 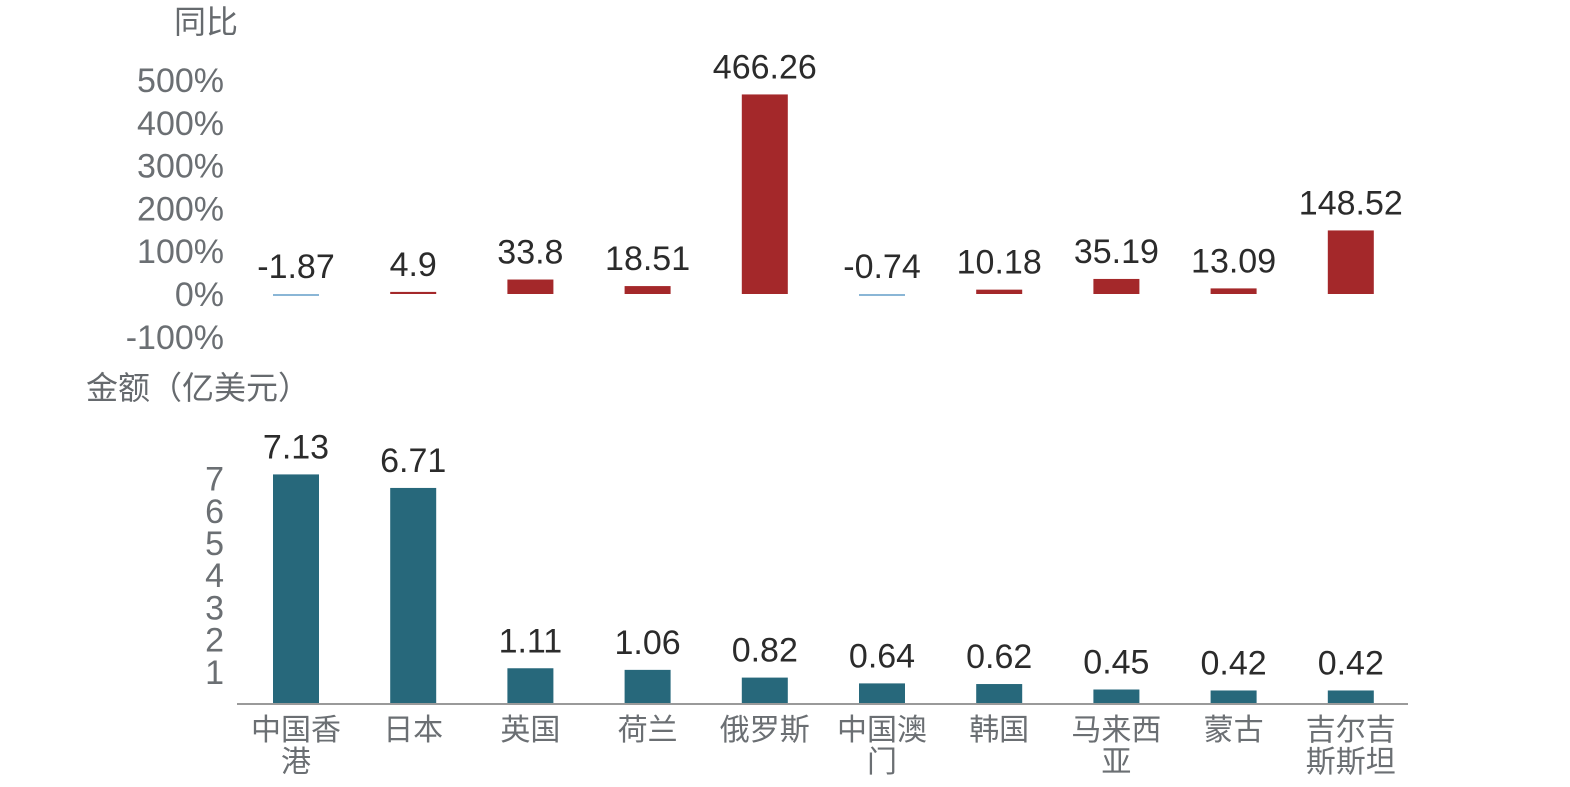 I want to click on yoy-value-label: 33.8, so click(x=530, y=253).